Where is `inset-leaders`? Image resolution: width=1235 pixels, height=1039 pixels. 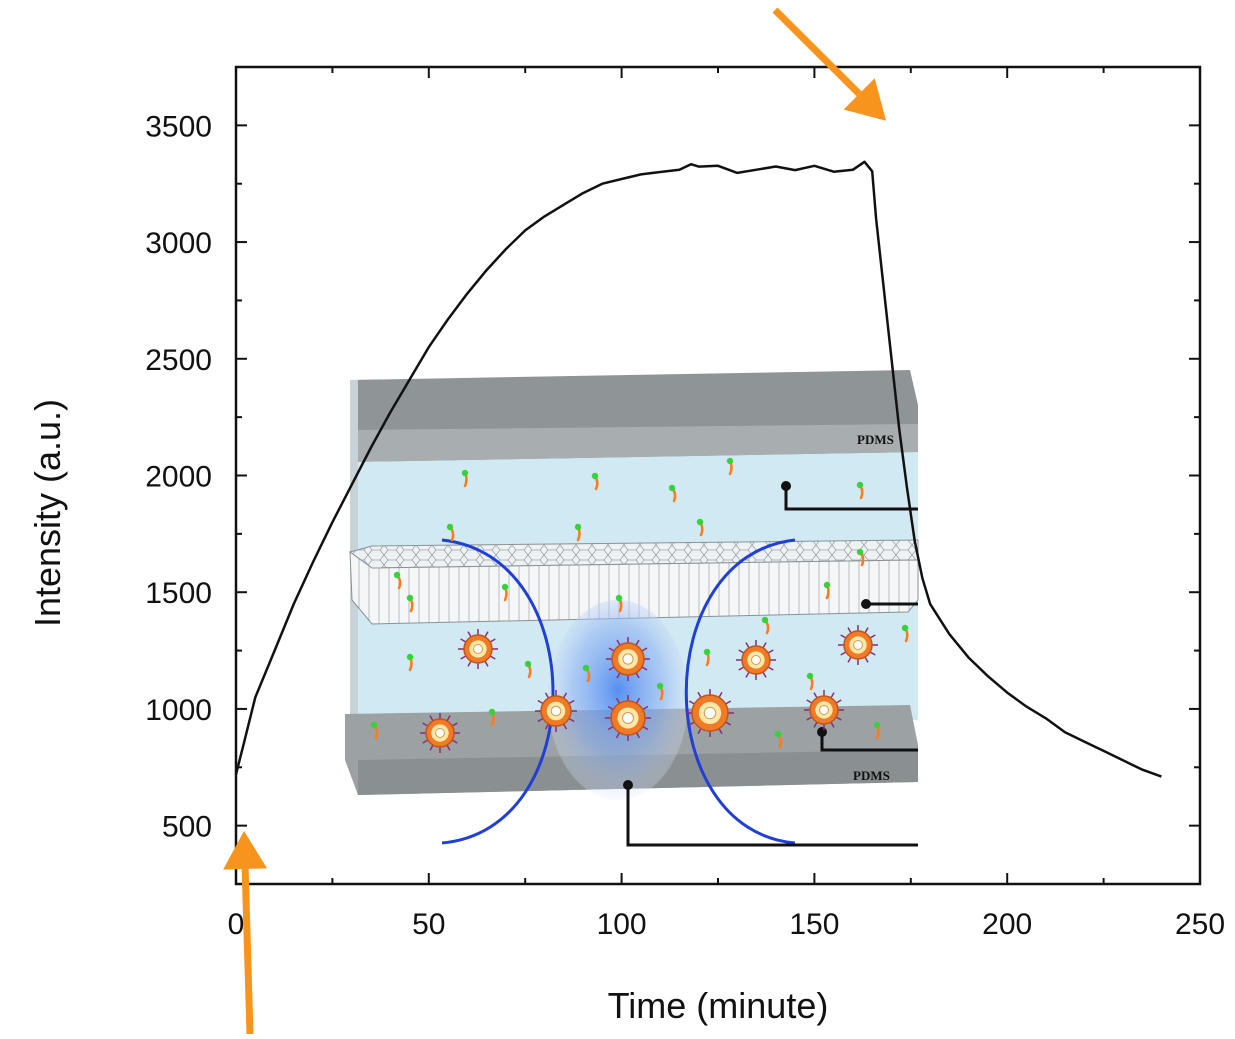
inset-leaders is located at coordinates (772, 666).